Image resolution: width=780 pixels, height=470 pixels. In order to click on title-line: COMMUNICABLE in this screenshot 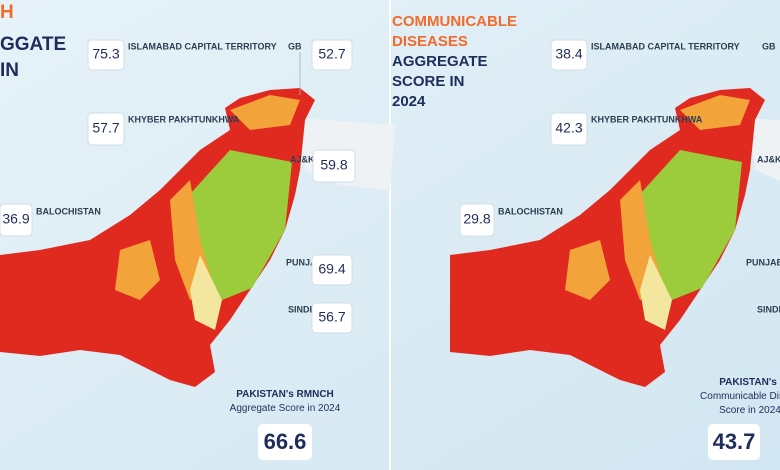, I will do `click(454, 21)`.